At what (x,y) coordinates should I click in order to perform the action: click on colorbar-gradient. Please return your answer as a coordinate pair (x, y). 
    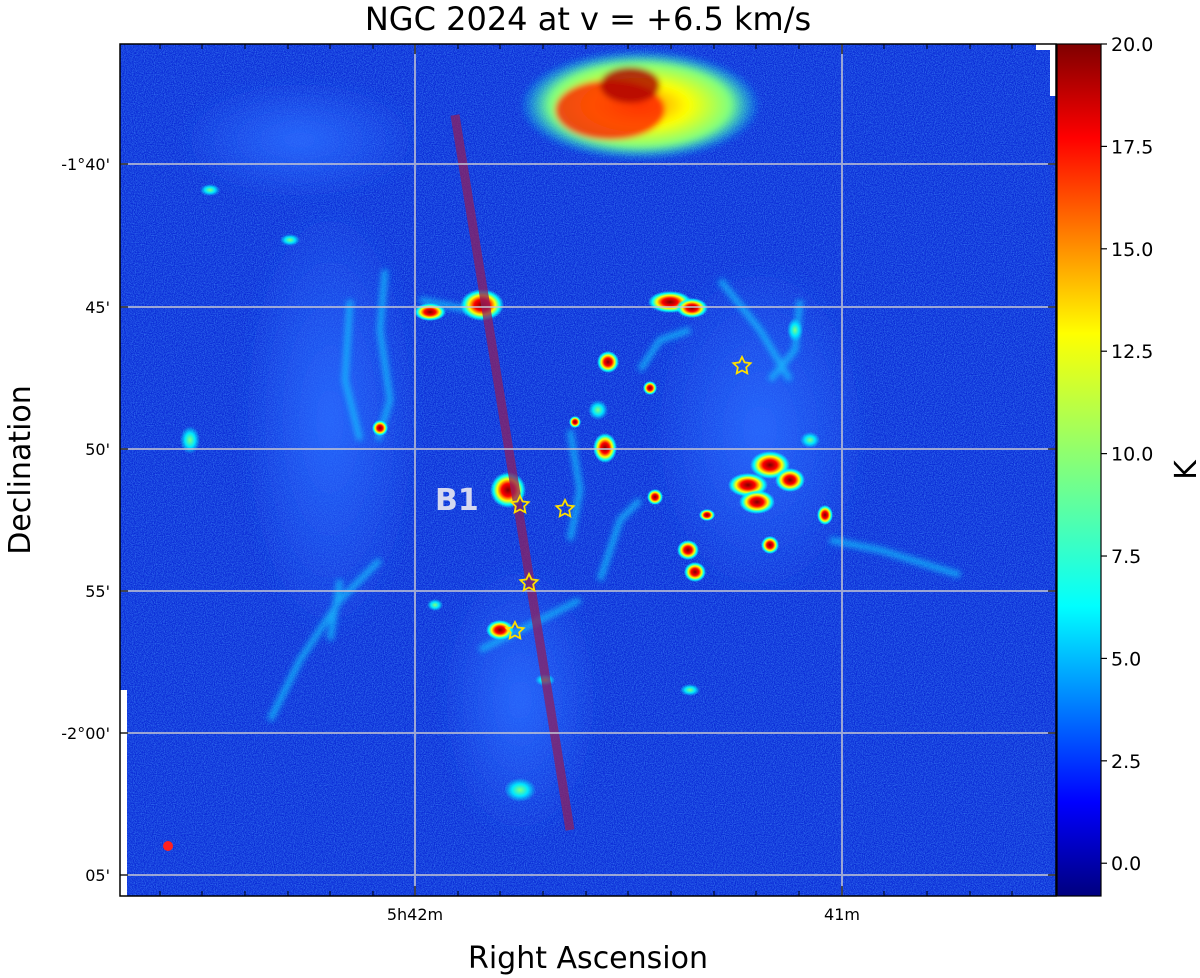
    Looking at the image, I should click on (1079, 470).